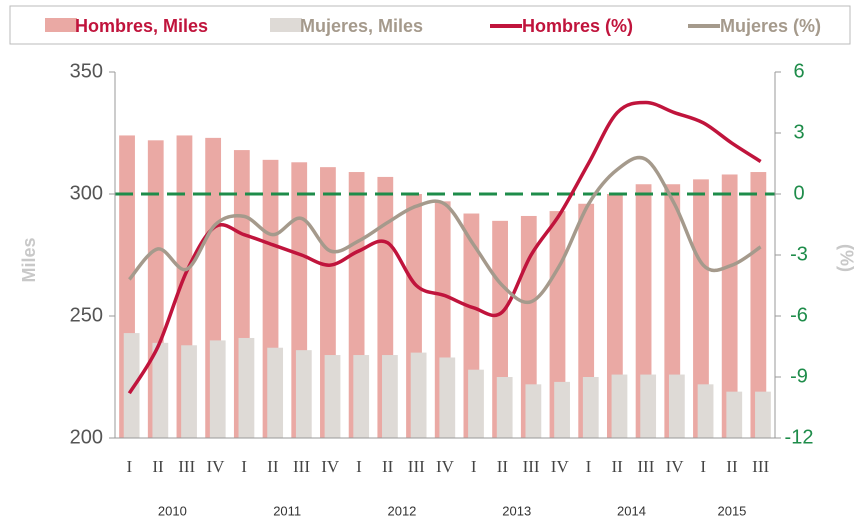  Describe the element at coordinates (731, 510) in the screenshot. I see `year-label: 2015` at that location.